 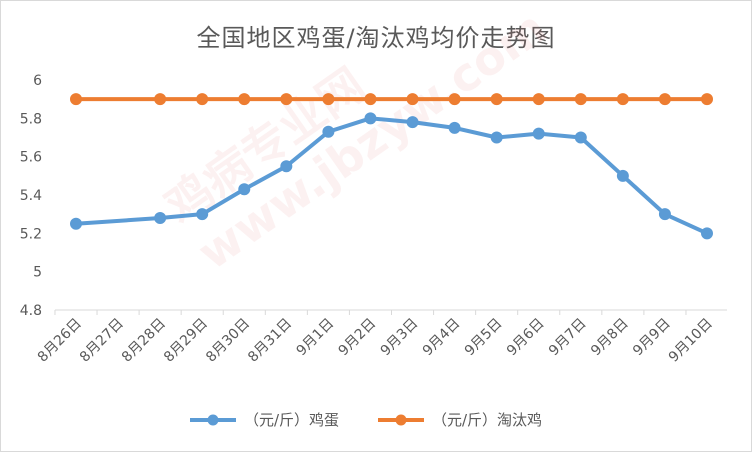 I want to click on x-tick-label: 8月31日, so click(x=270, y=341).